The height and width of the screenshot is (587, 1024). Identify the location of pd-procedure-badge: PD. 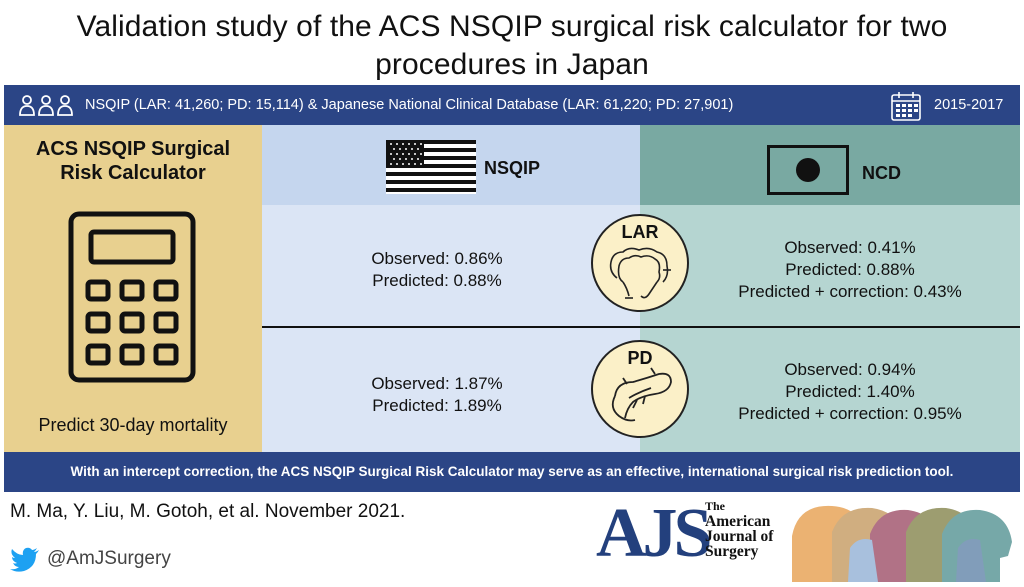
(640, 389).